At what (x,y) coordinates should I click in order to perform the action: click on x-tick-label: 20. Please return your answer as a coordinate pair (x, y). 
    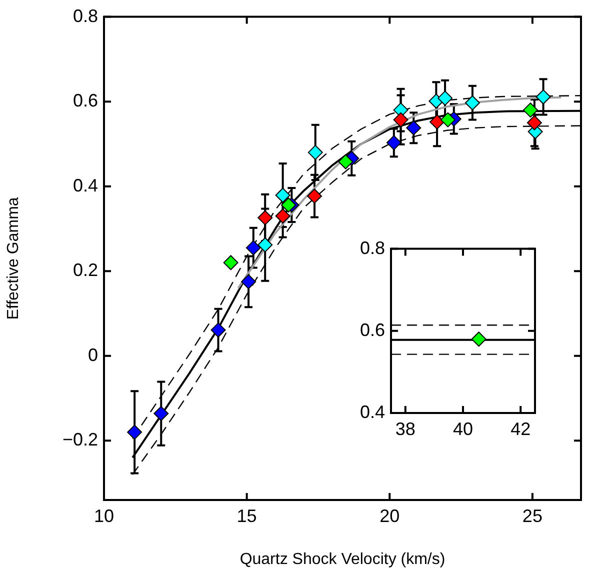
    Looking at the image, I should click on (390, 516).